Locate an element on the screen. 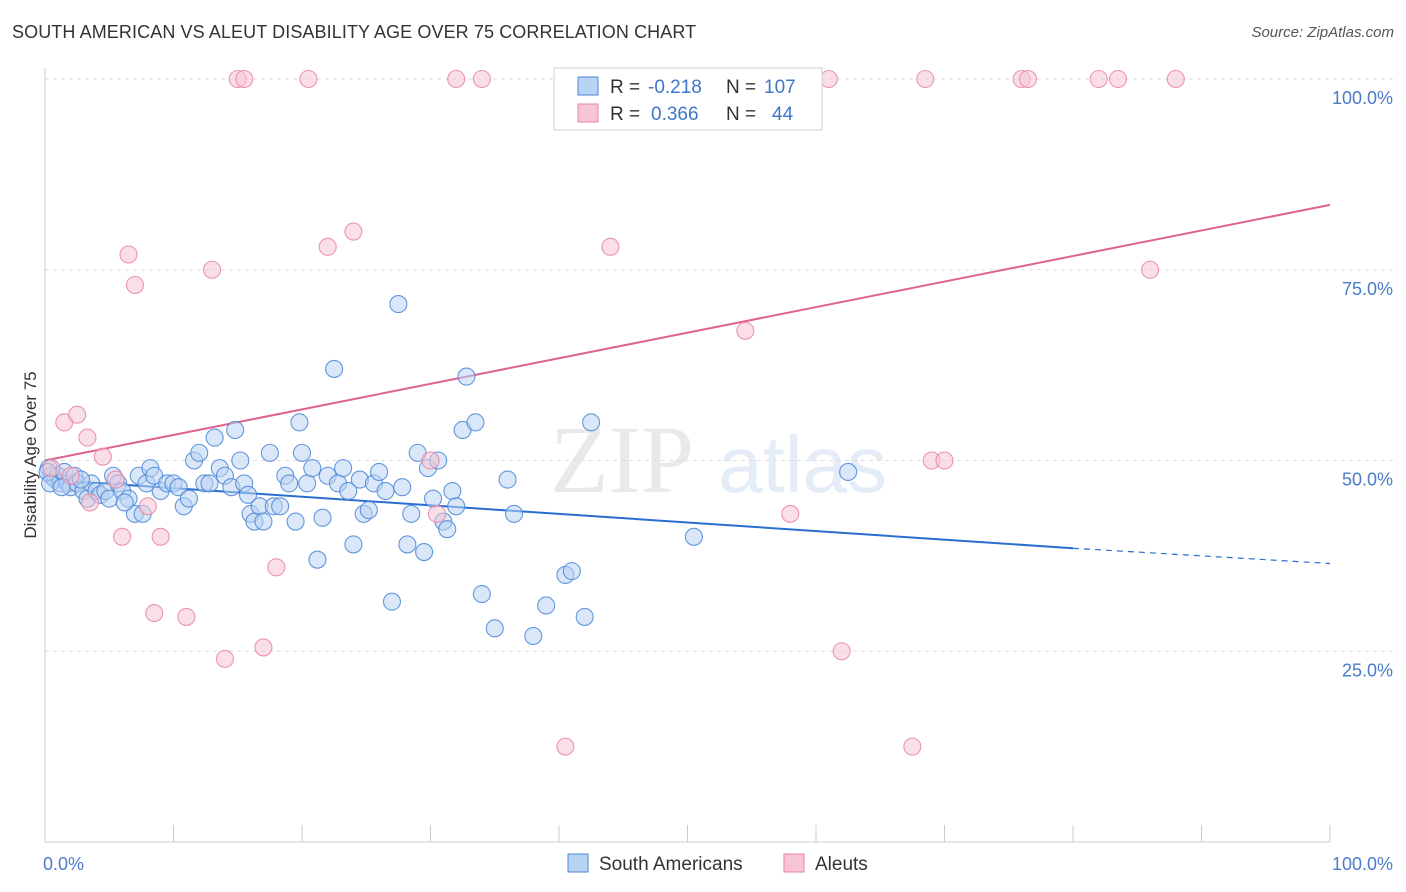  legend-label-south-americans: South Americans is located at coordinates (671, 864).